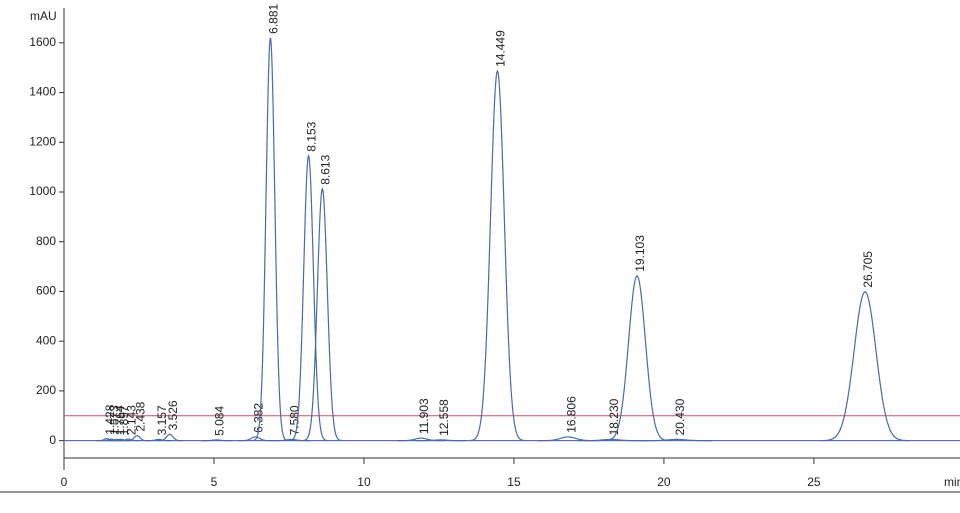  I want to click on peak-label: 14.449, so click(501, 48).